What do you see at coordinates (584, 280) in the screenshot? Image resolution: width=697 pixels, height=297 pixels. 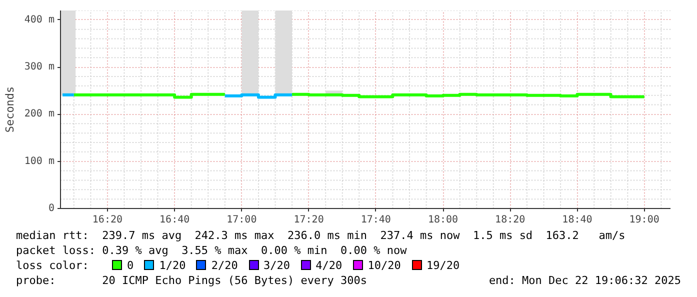 I see `text: end: Mon Dec 22 19:06:32 2025` at bounding box center [584, 280].